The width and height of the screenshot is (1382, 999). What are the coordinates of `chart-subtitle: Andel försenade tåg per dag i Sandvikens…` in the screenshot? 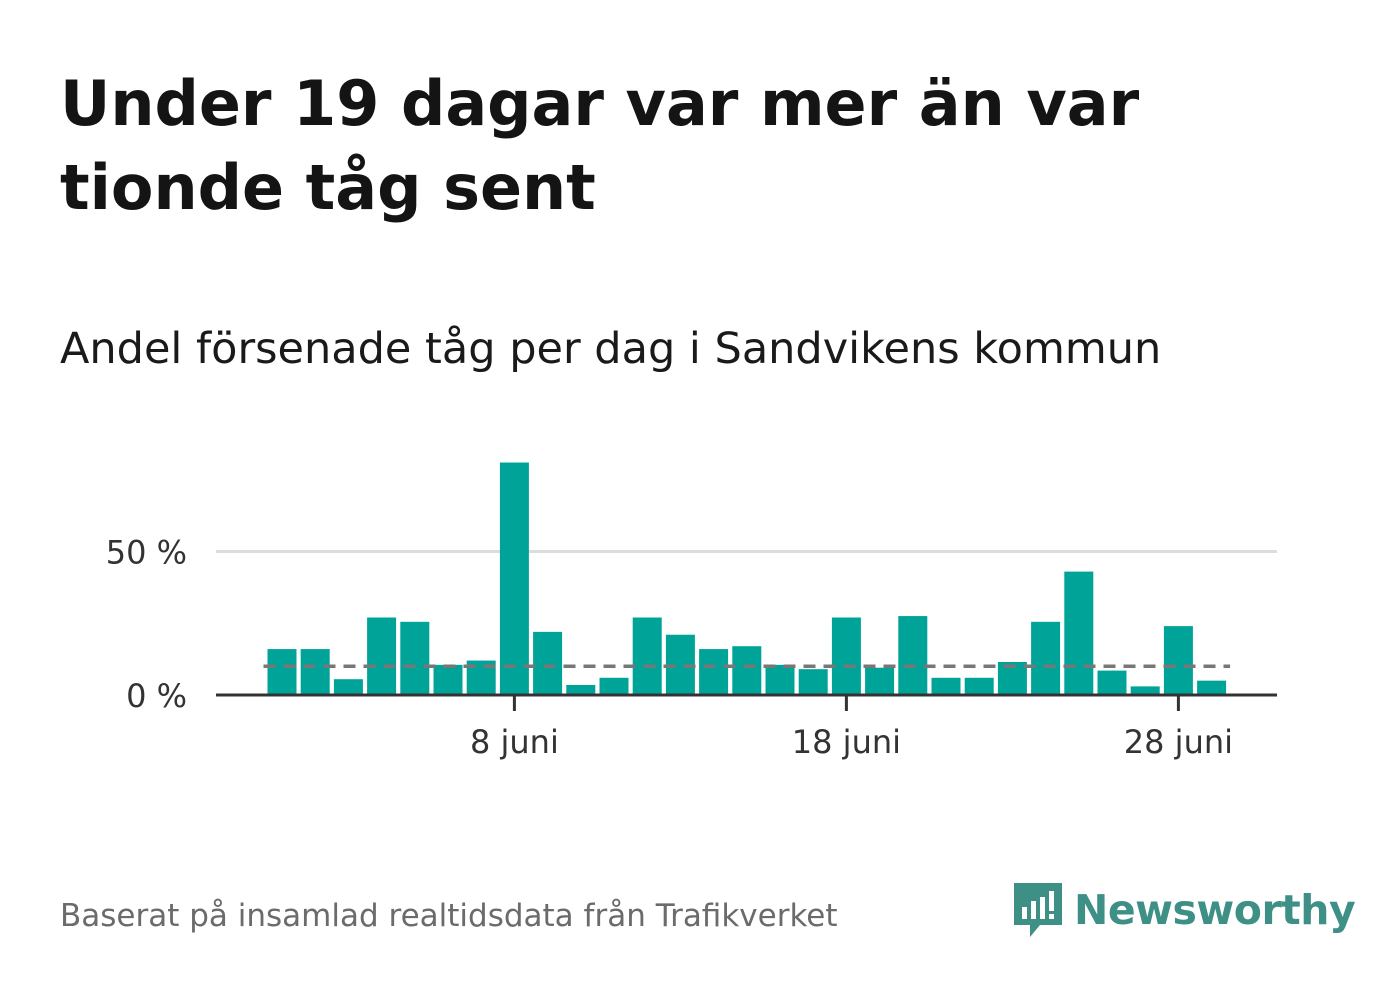 It's located at (611, 349).